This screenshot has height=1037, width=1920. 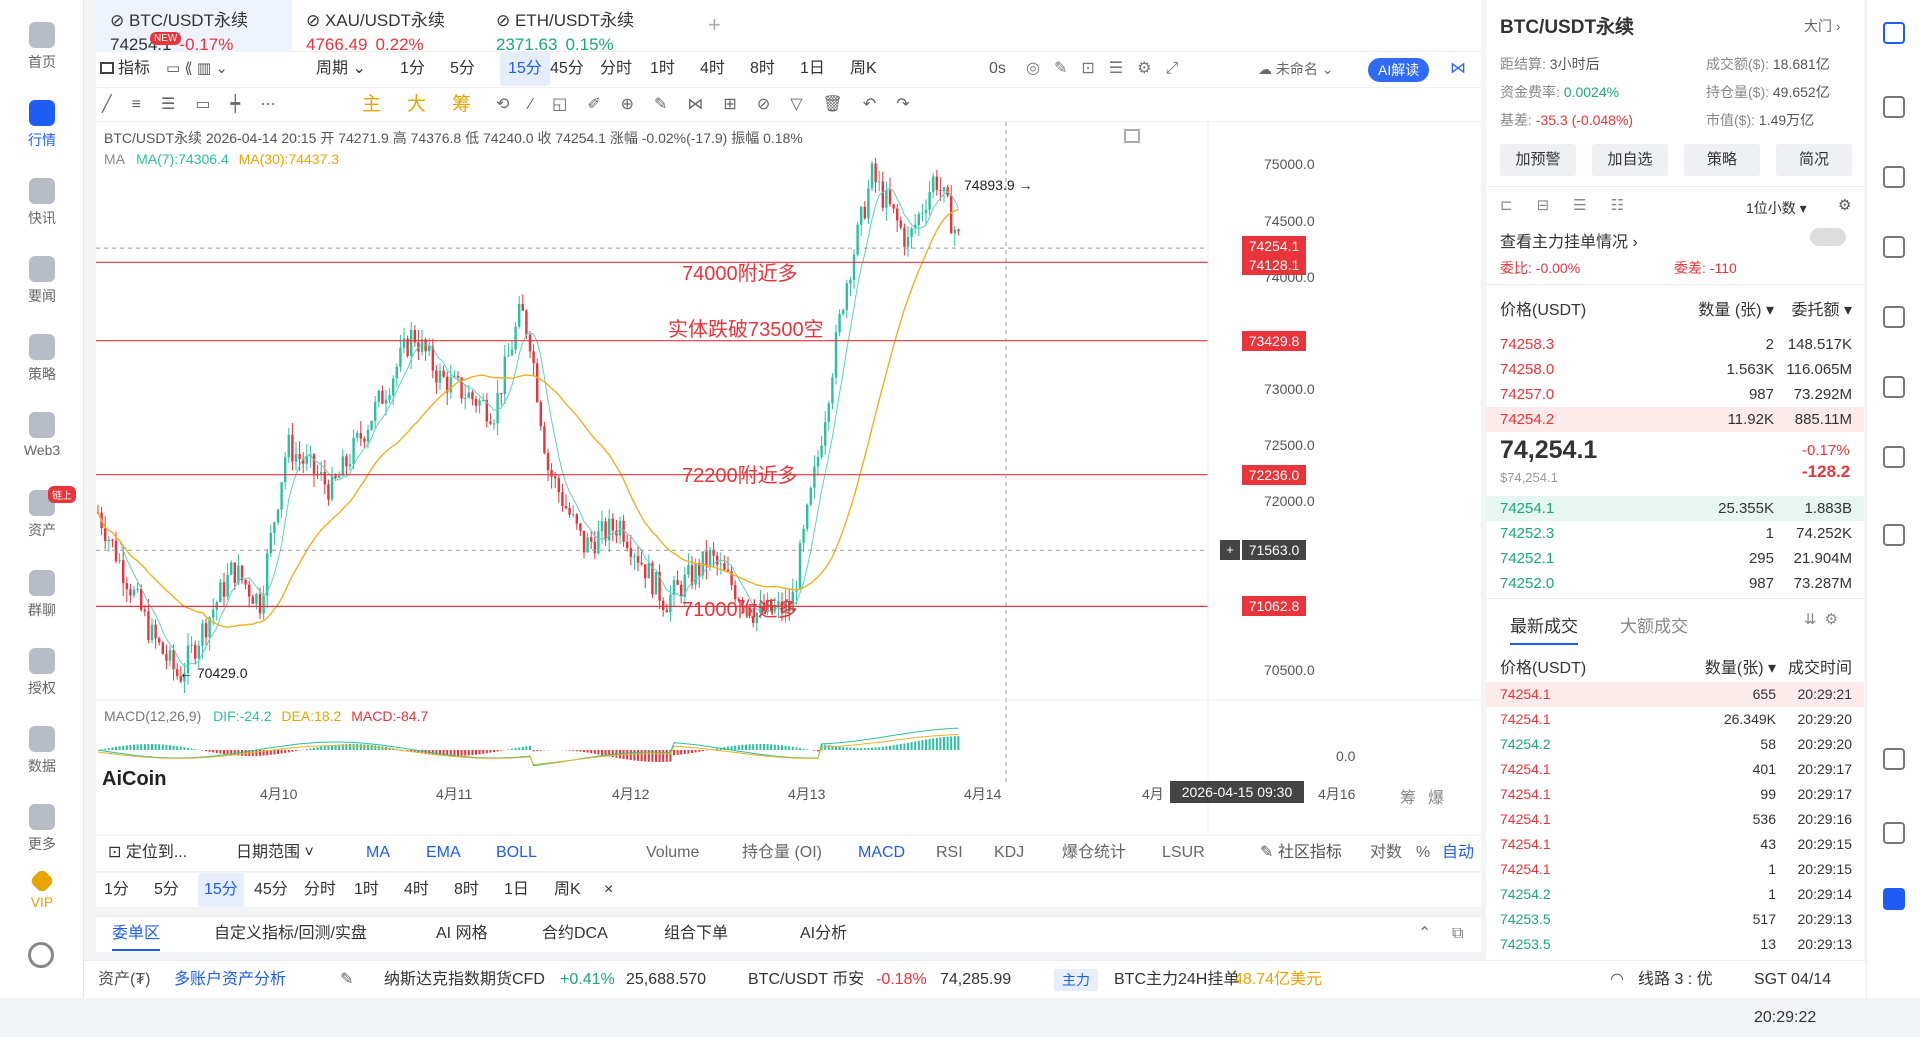 What do you see at coordinates (1814, 160) in the screenshot?
I see `action-button-3: 简况` at bounding box center [1814, 160].